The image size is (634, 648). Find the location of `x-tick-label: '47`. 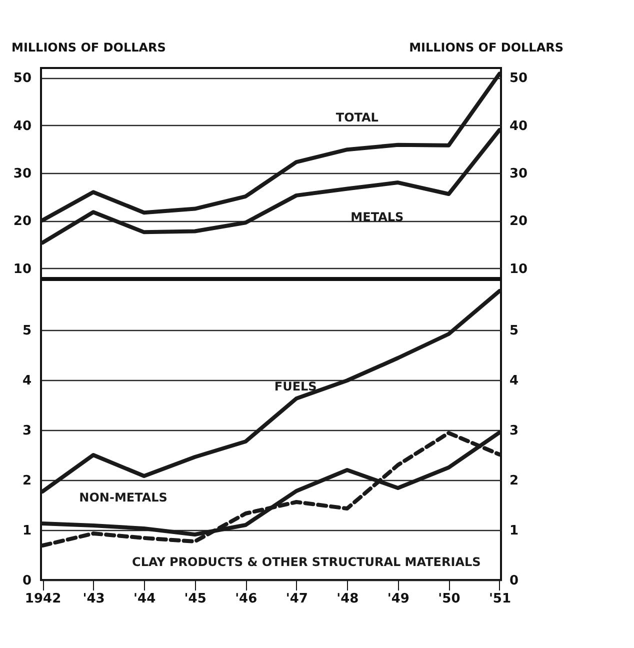

x-tick-label: '47 is located at coordinates (297, 599).